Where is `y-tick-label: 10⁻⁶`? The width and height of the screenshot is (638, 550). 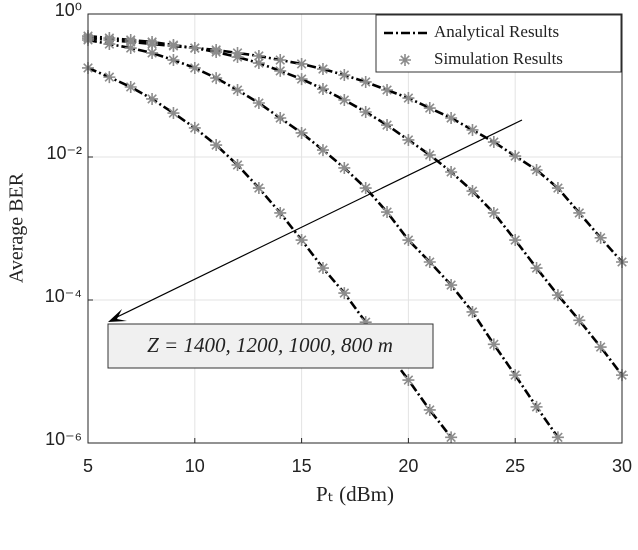 y-tick-label: 10⁻⁶ is located at coordinates (63, 439).